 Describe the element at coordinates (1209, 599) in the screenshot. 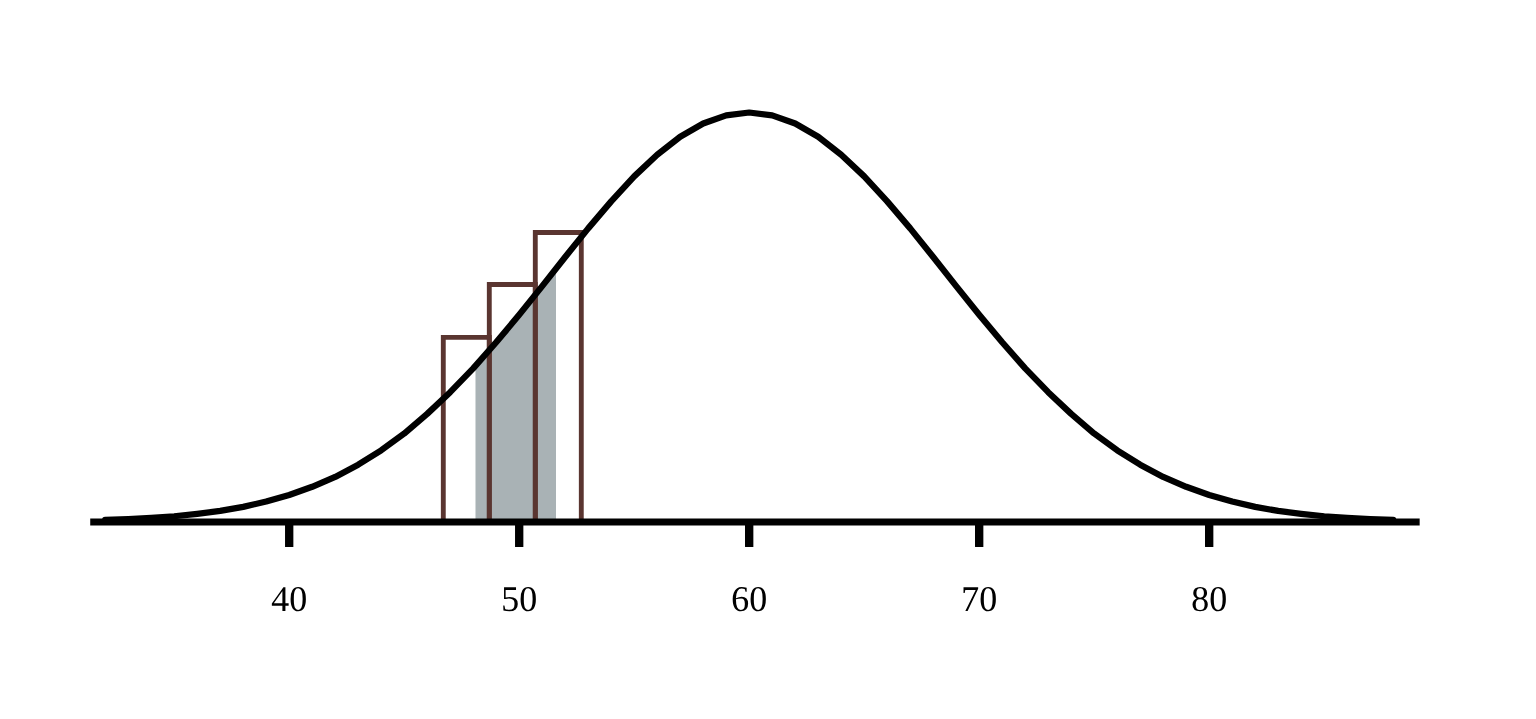

I see `x-tick-label: 80` at that location.